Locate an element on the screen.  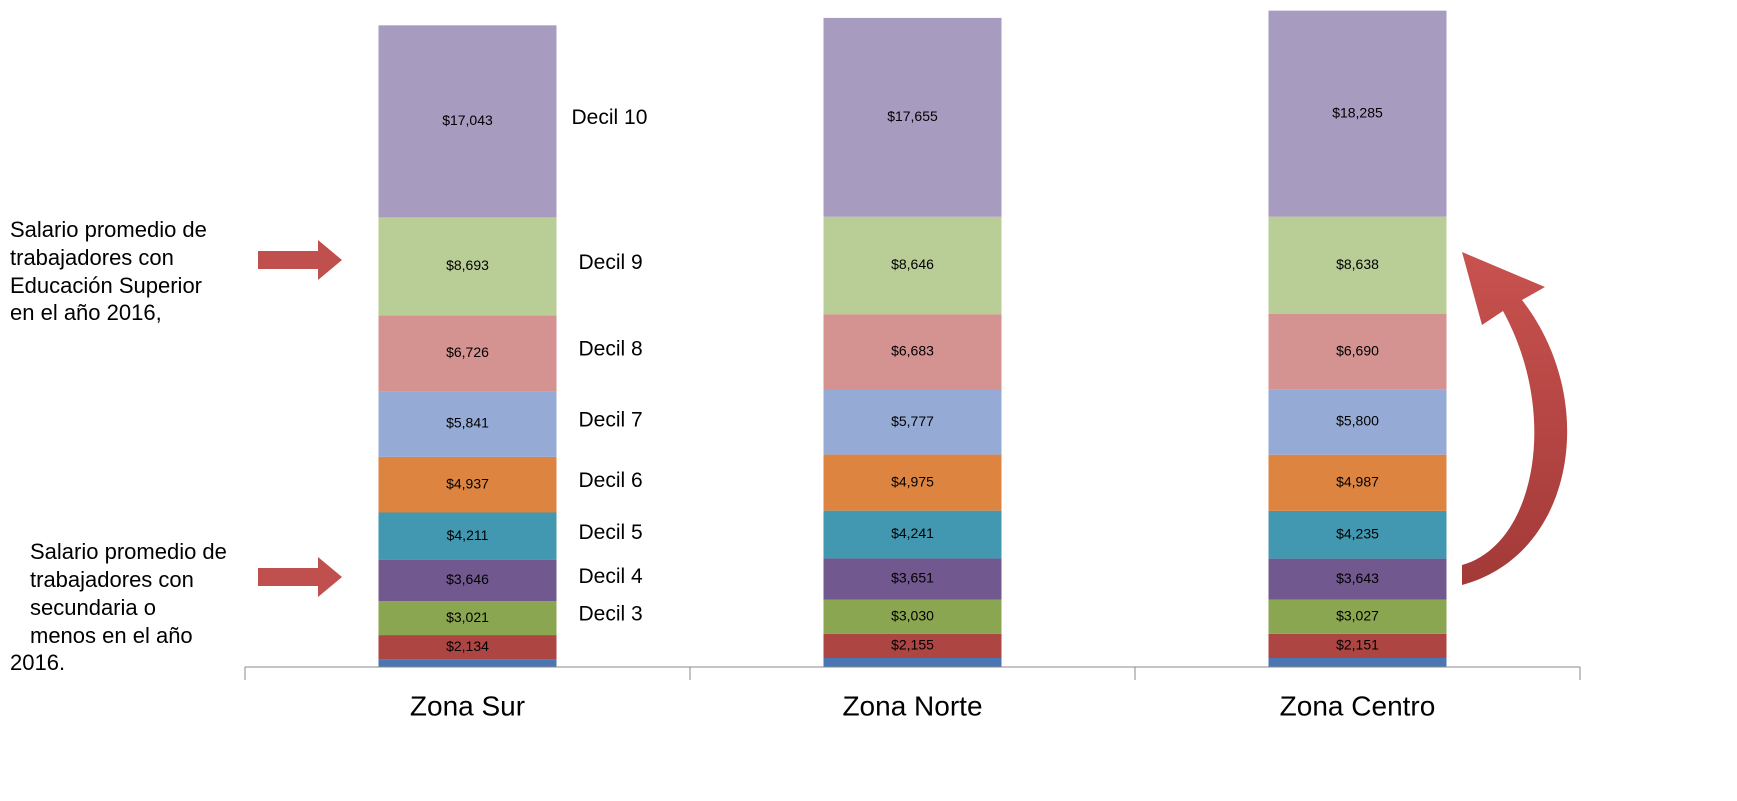
data-label: $5,777 is located at coordinates (912, 421).